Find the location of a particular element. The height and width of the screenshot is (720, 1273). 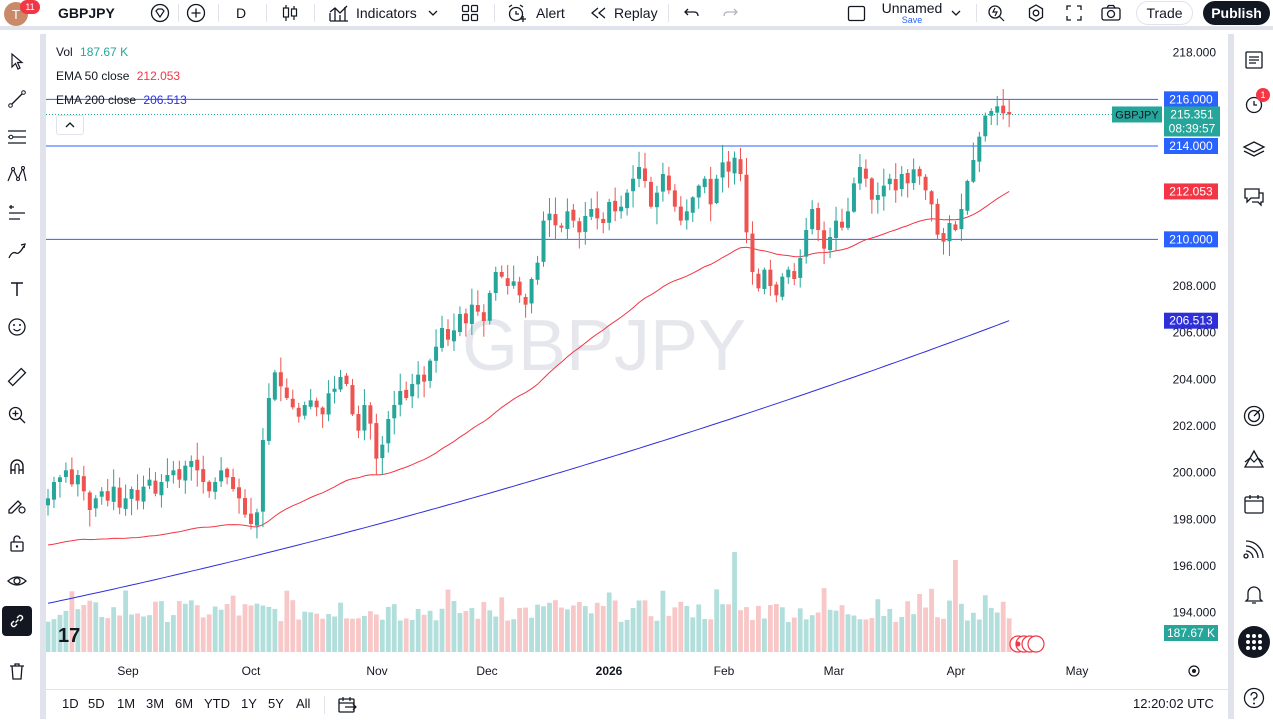

emoji-icon is located at coordinates (17, 327).